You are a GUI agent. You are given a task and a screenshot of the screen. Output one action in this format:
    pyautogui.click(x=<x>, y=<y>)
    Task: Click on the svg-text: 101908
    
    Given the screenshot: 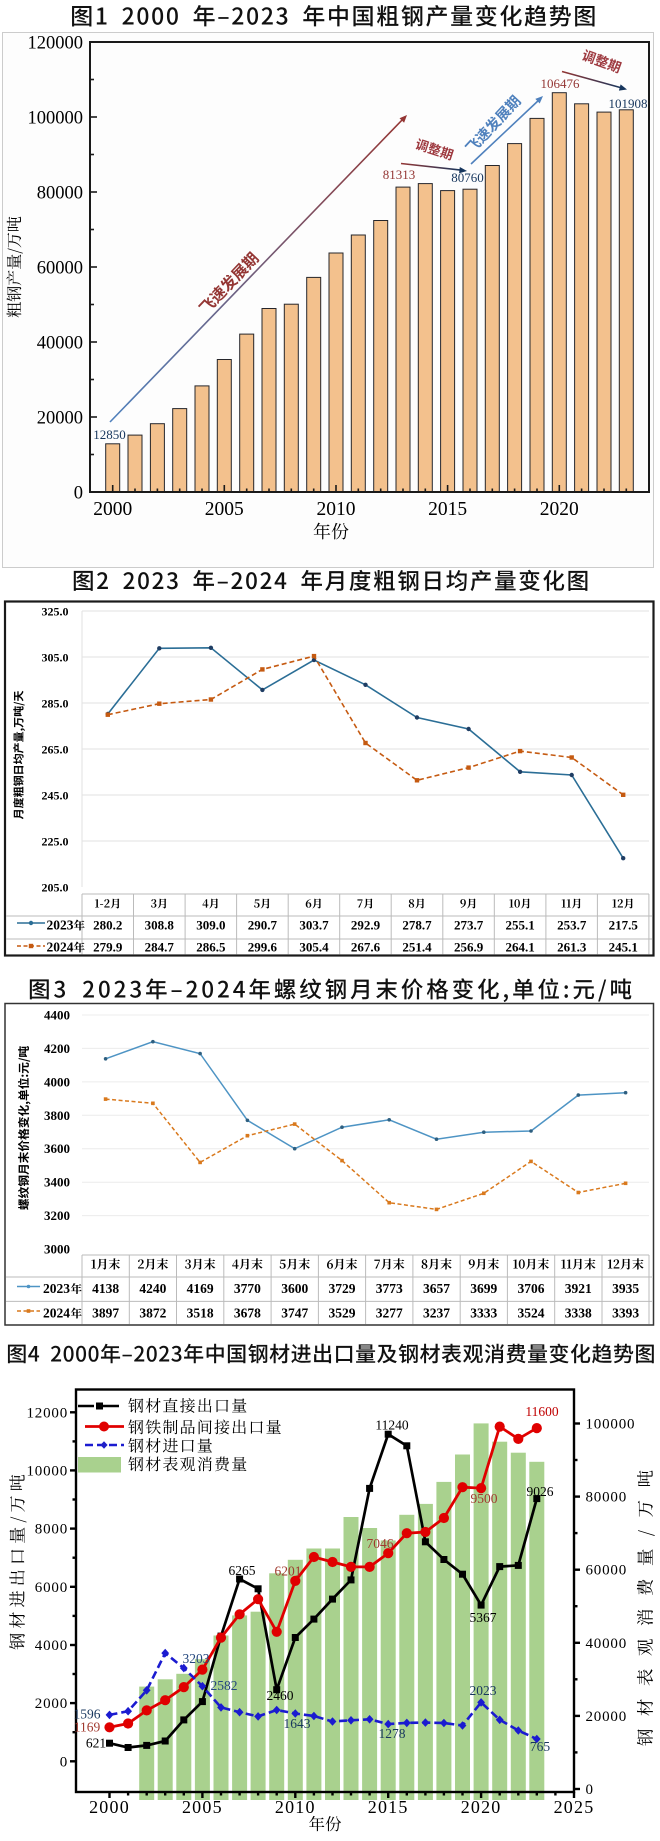 What is the action you would take?
    pyautogui.click(x=628, y=103)
    